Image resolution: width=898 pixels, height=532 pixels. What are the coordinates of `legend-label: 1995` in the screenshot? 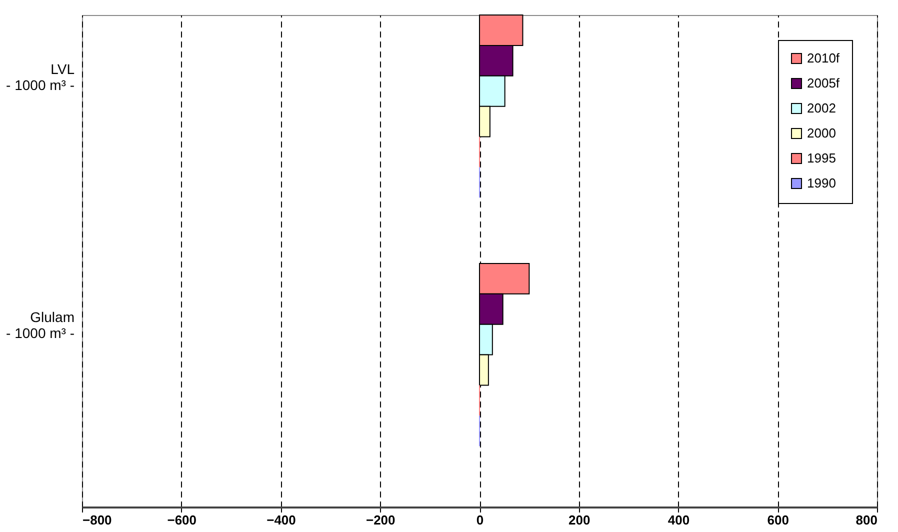 It's located at (821, 158).